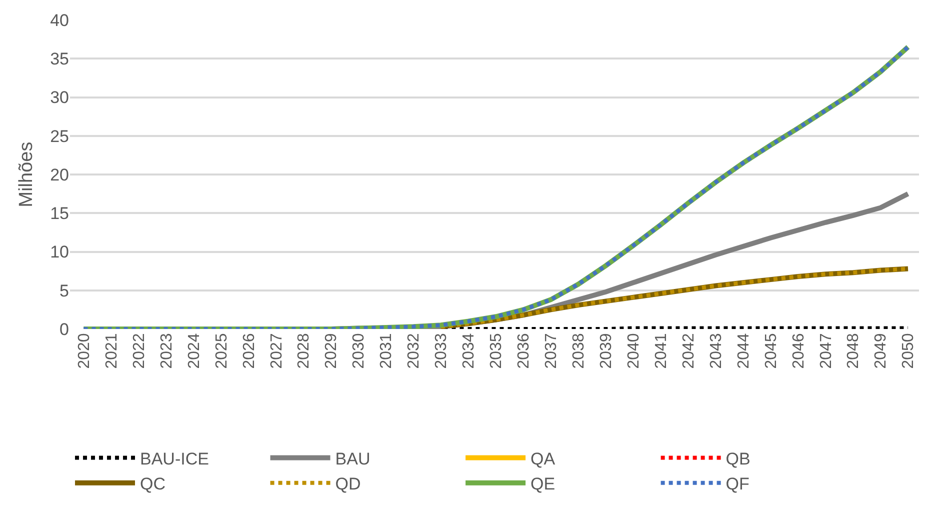 The height and width of the screenshot is (513, 931). Describe the element at coordinates (689, 351) in the screenshot. I see `x-tick-label: 2042` at that location.